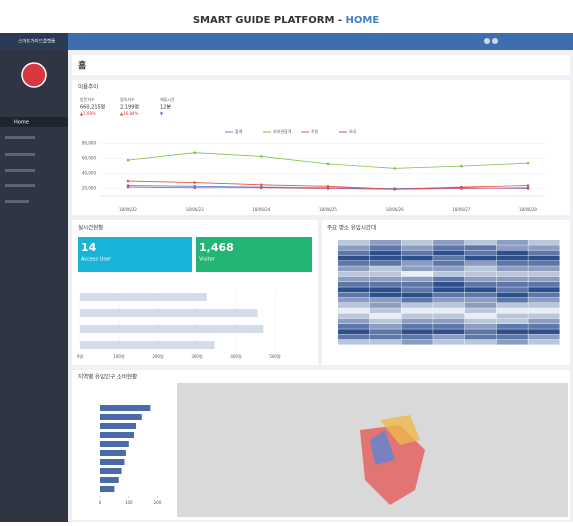 Image resolution: width=573 pixels, height=526 pixels. Describe the element at coordinates (90, 228) in the screenshot. I see `panel-title: 실시간현황` at that location.